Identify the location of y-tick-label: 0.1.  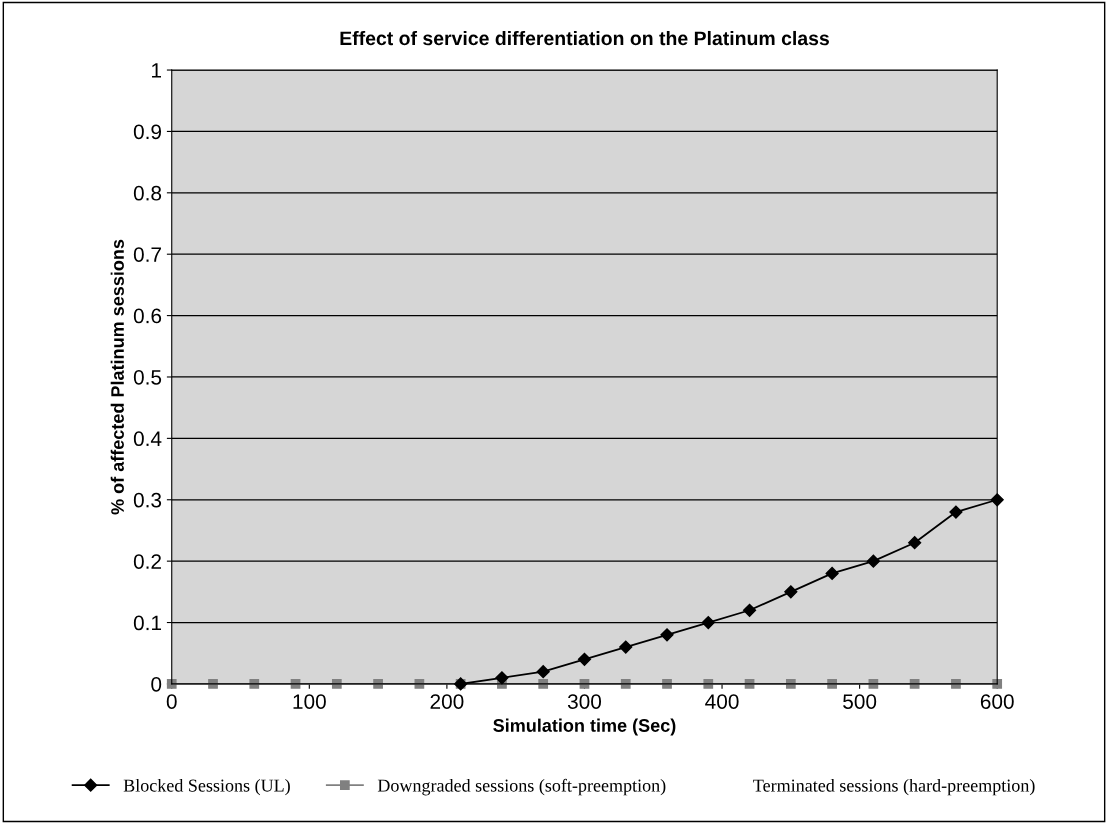
(147, 623).